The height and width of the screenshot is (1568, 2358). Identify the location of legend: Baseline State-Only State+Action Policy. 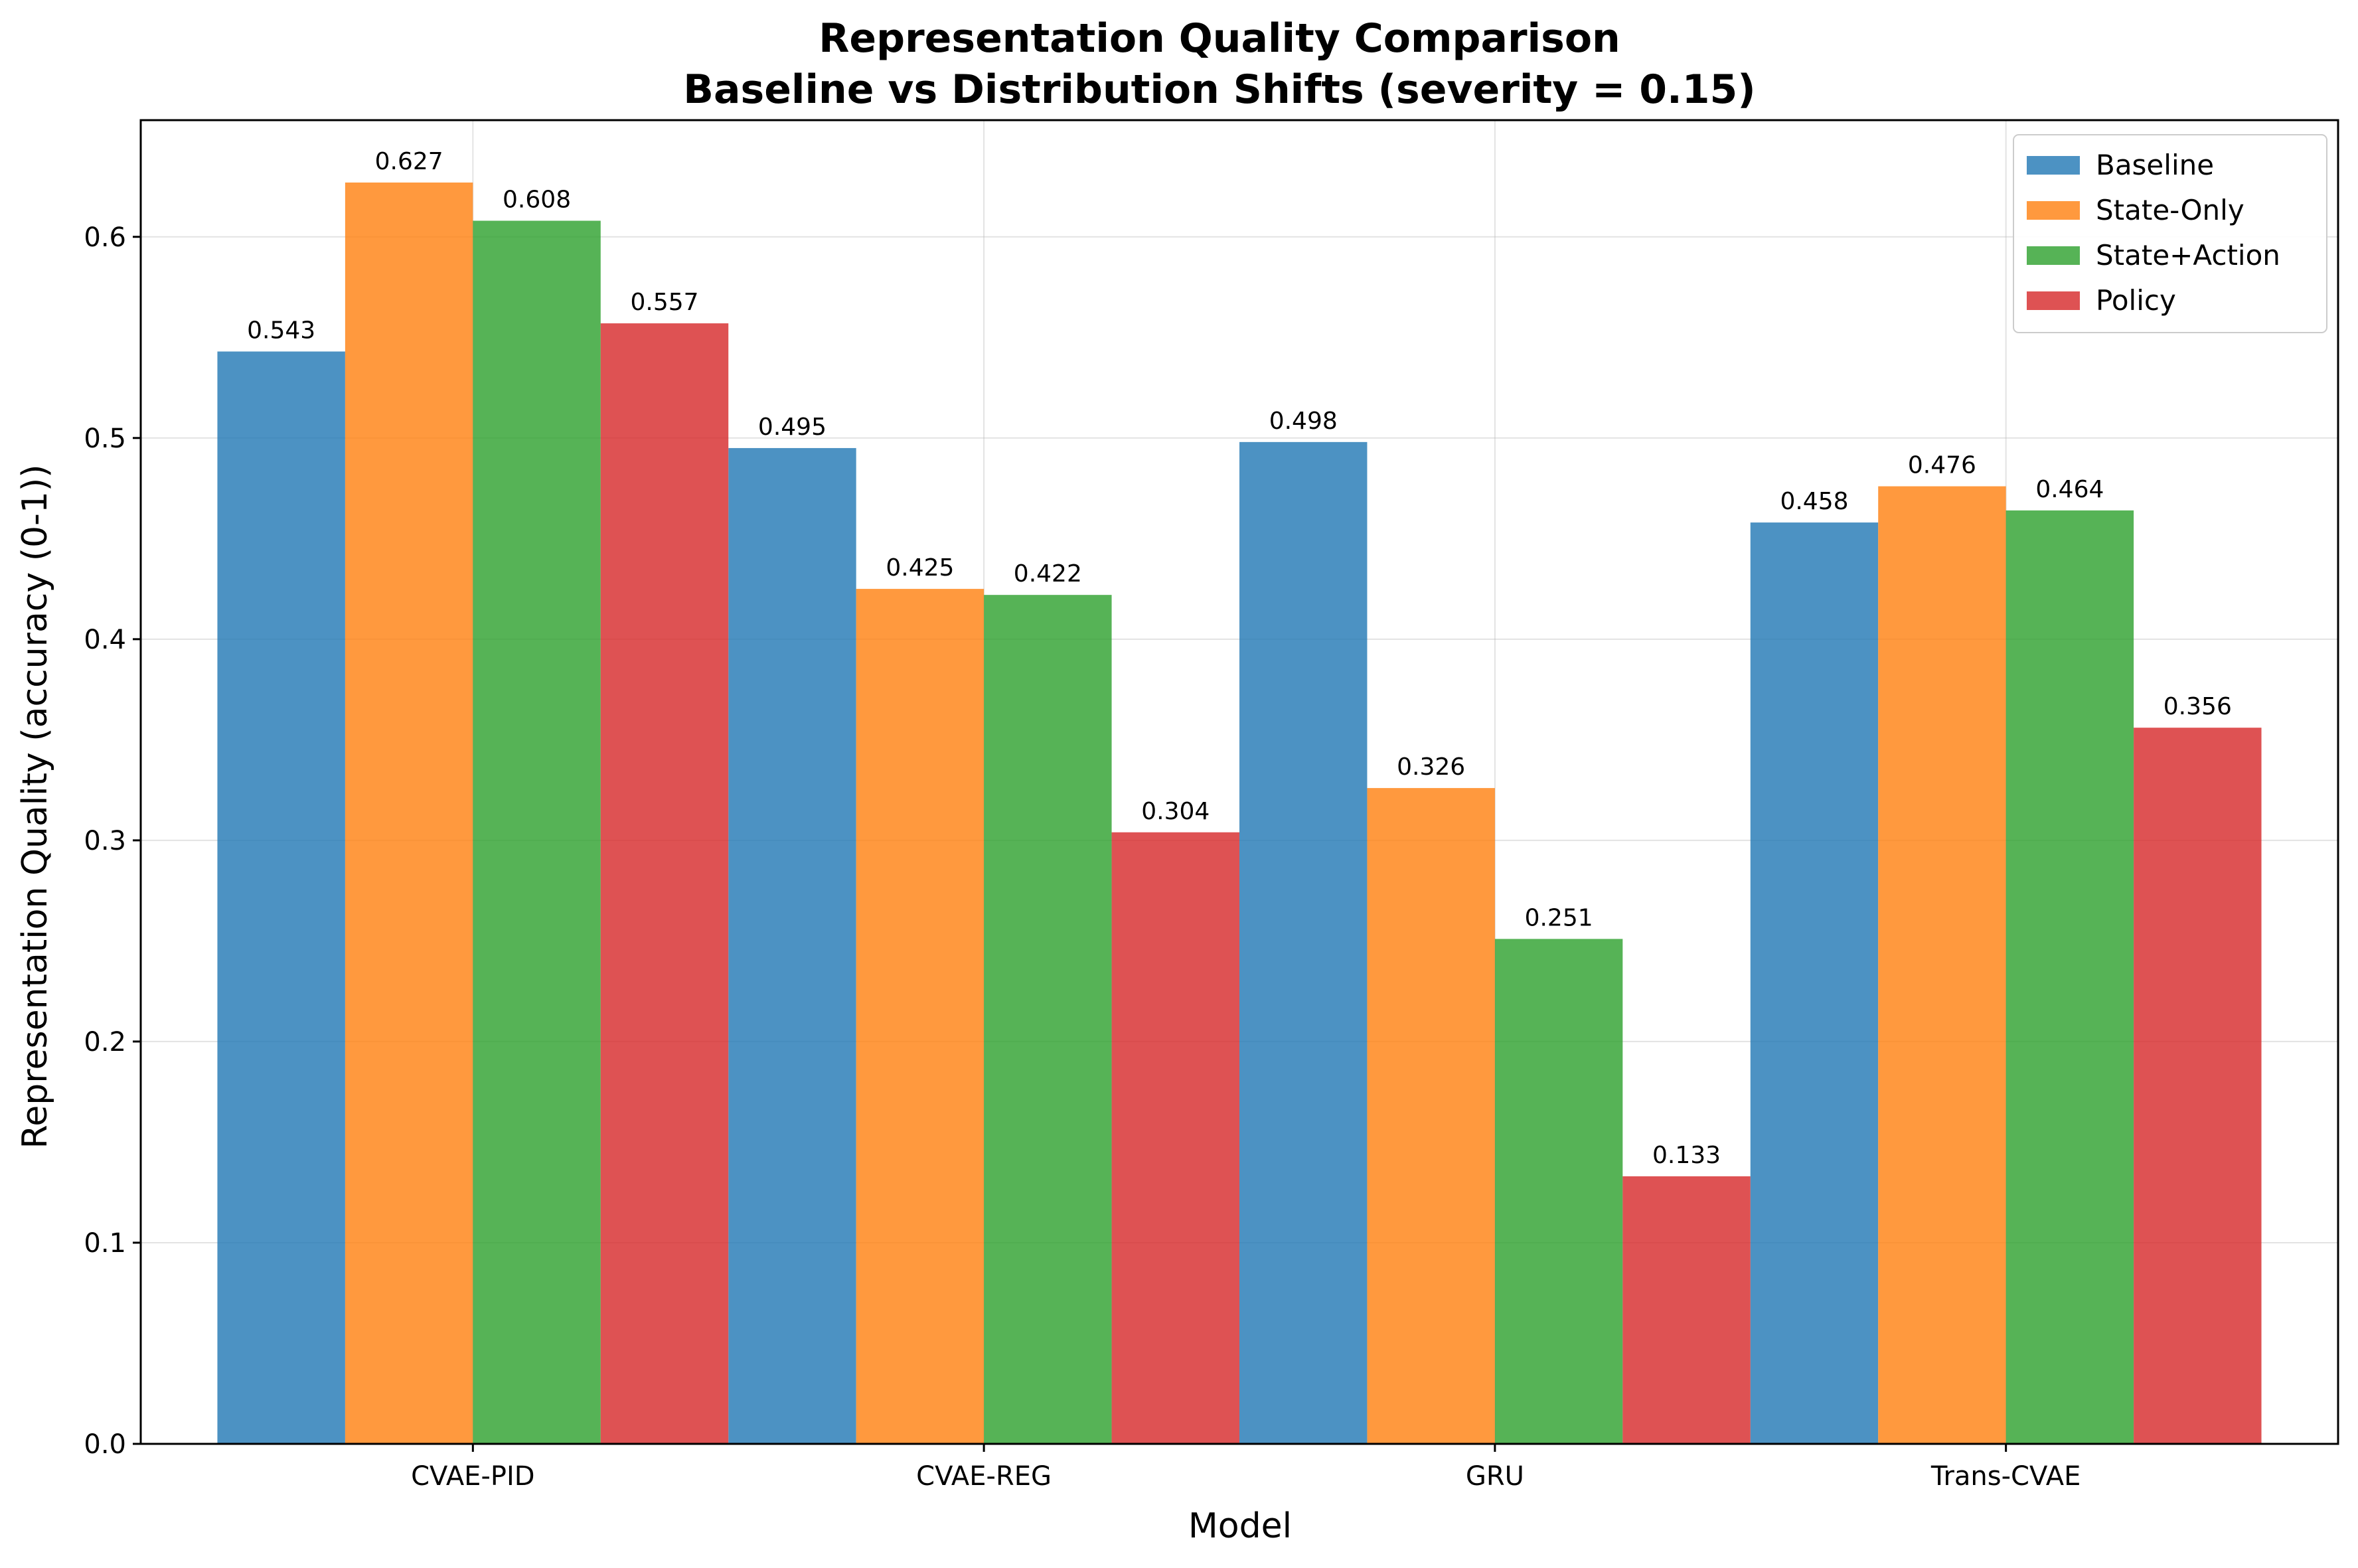
(2170, 234).